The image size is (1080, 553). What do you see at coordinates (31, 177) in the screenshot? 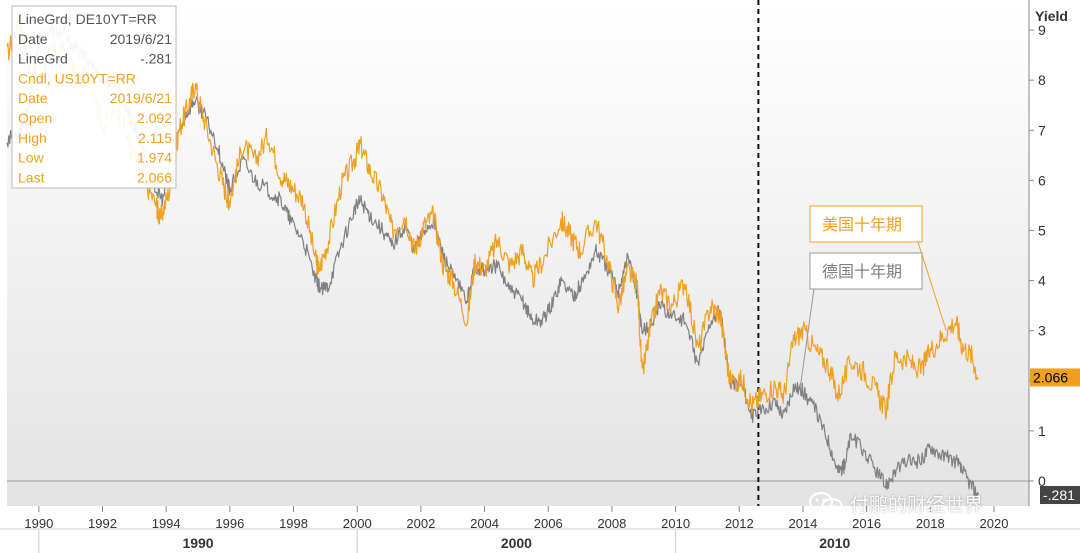
I see `tooltip-label: Last` at bounding box center [31, 177].